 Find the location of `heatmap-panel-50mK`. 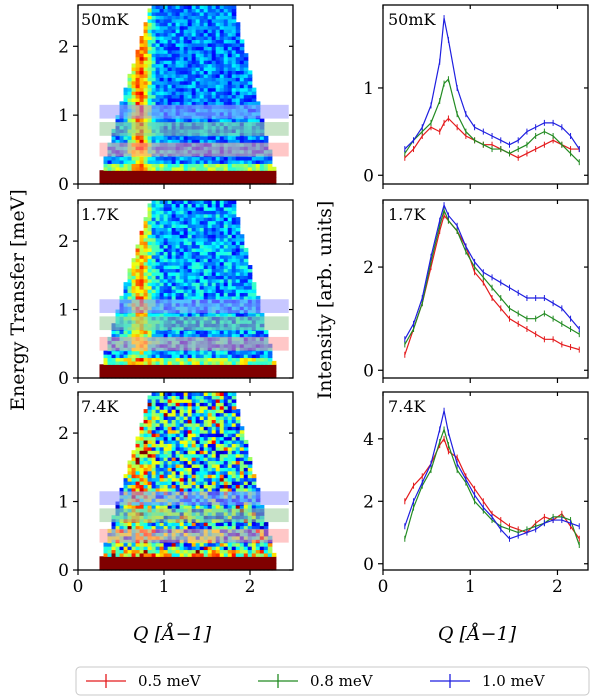

heatmap-panel-50mK is located at coordinates (194, 95).